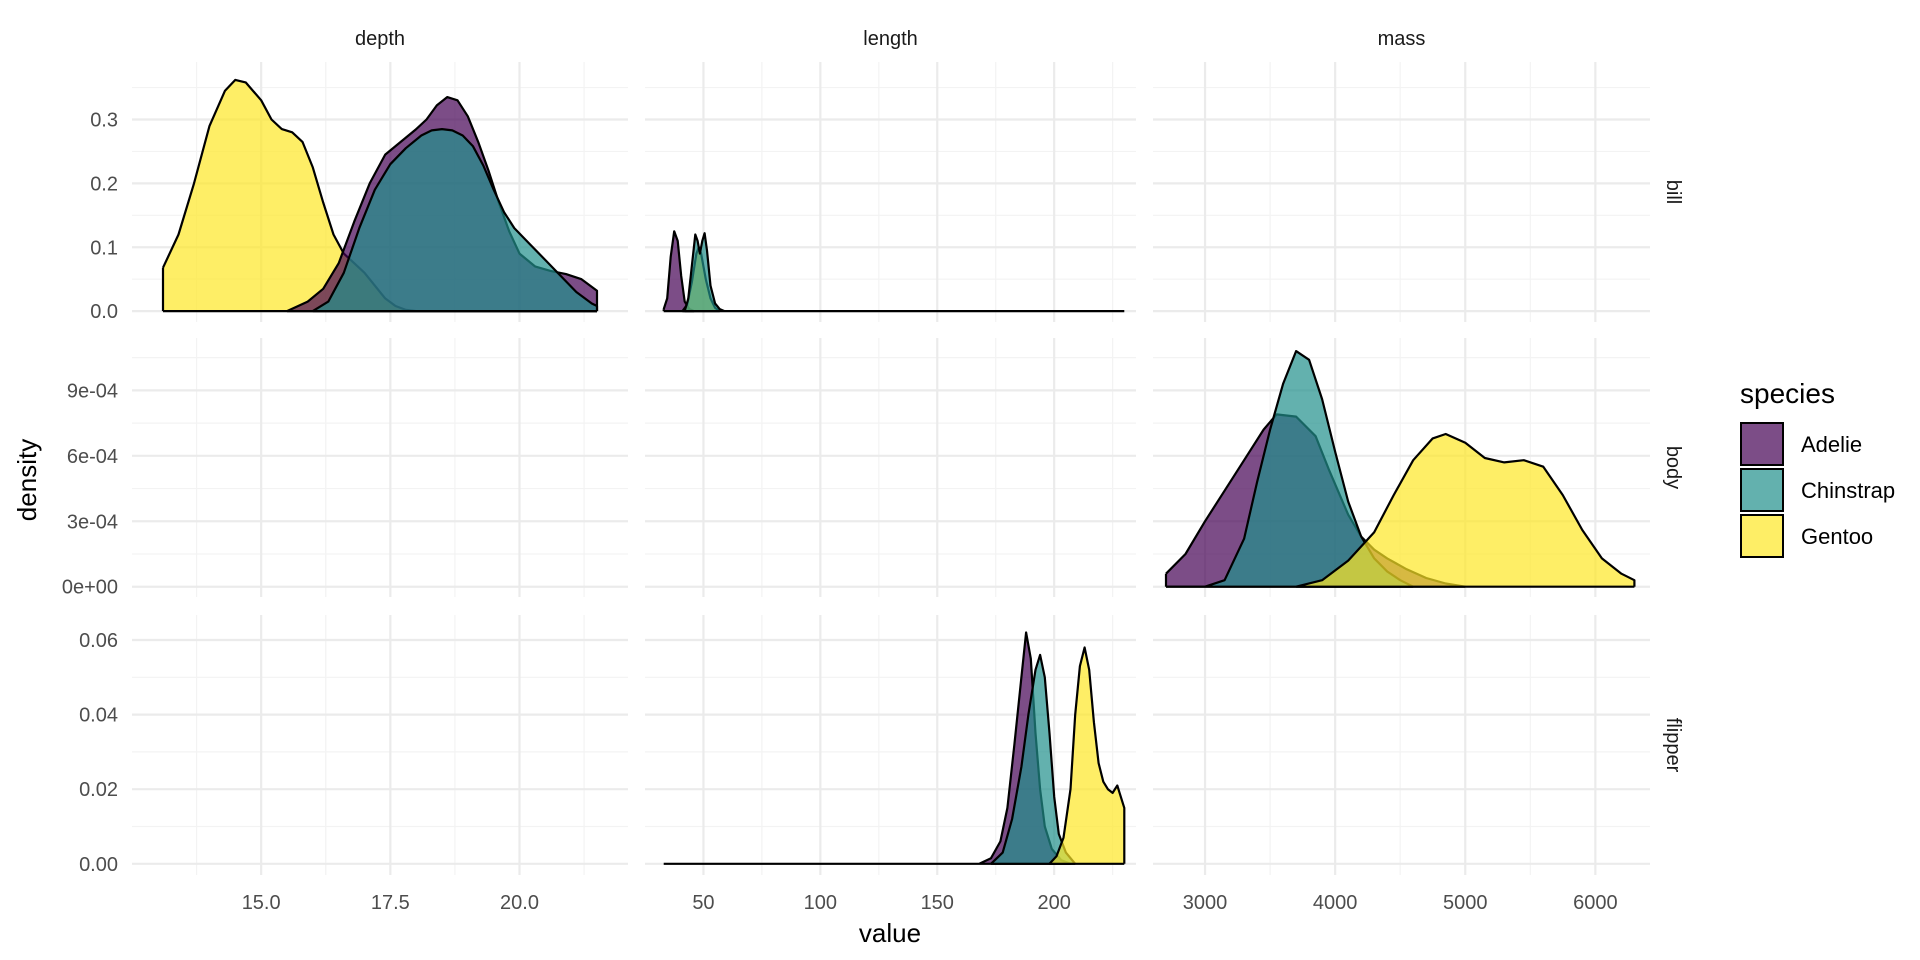 This screenshot has width=1920, height=960. What do you see at coordinates (27, 480) in the screenshot?
I see `y-axis-title: density` at bounding box center [27, 480].